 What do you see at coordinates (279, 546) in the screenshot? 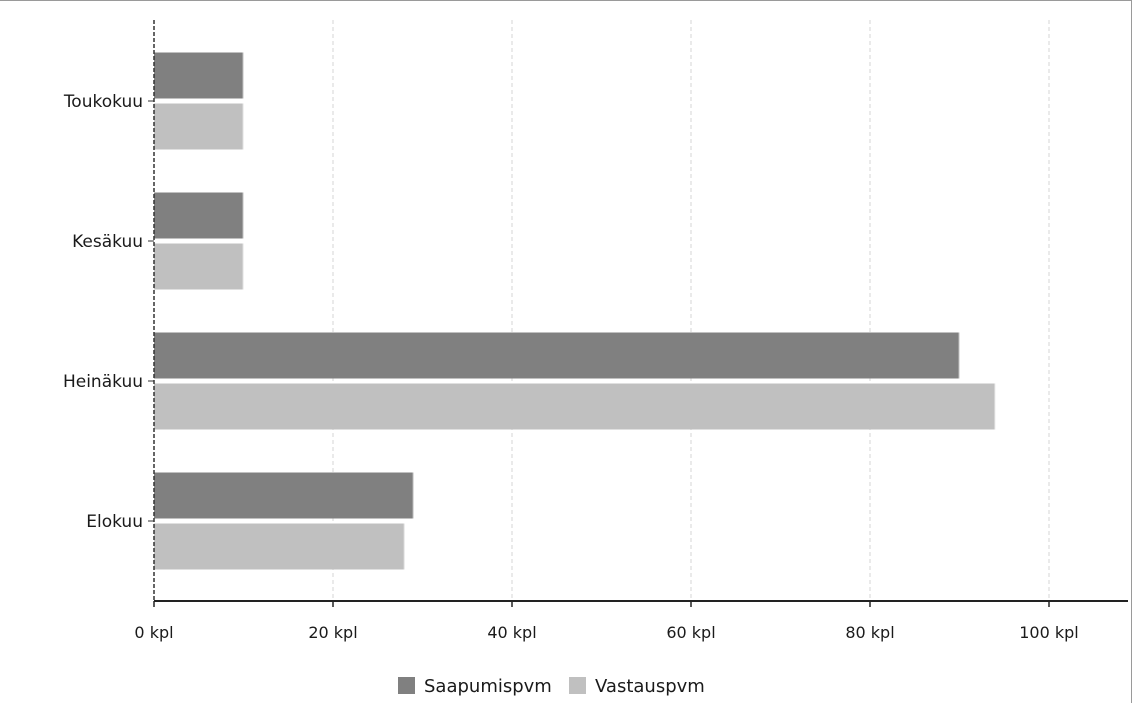
I see `bar-vastauspvm-elokuu` at bounding box center [279, 546].